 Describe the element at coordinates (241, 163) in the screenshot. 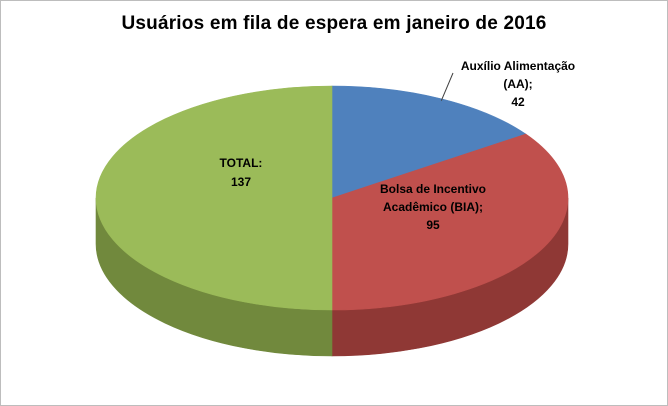

I see `slice-label-total-name: TOTAL:` at that location.